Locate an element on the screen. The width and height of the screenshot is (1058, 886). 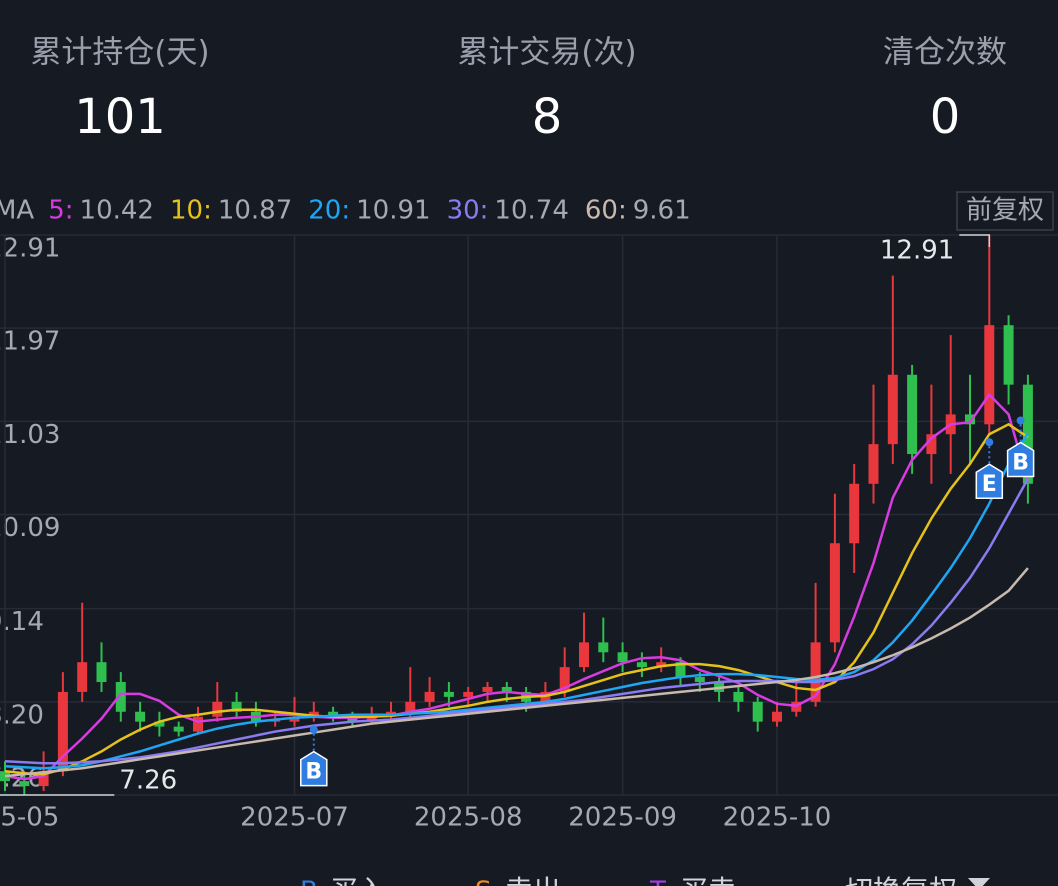
ma-name: 20 is located at coordinates (324, 211).